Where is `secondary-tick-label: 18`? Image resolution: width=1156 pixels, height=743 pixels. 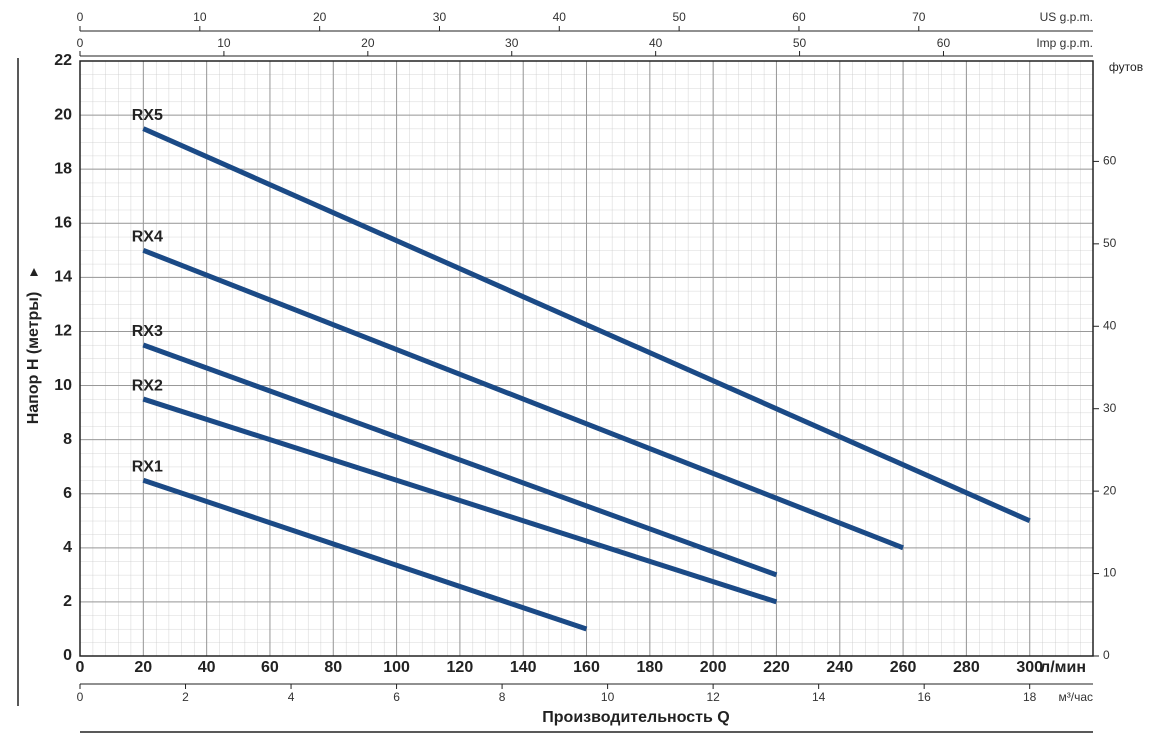
secondary-tick-label: 18 is located at coordinates (1030, 697).